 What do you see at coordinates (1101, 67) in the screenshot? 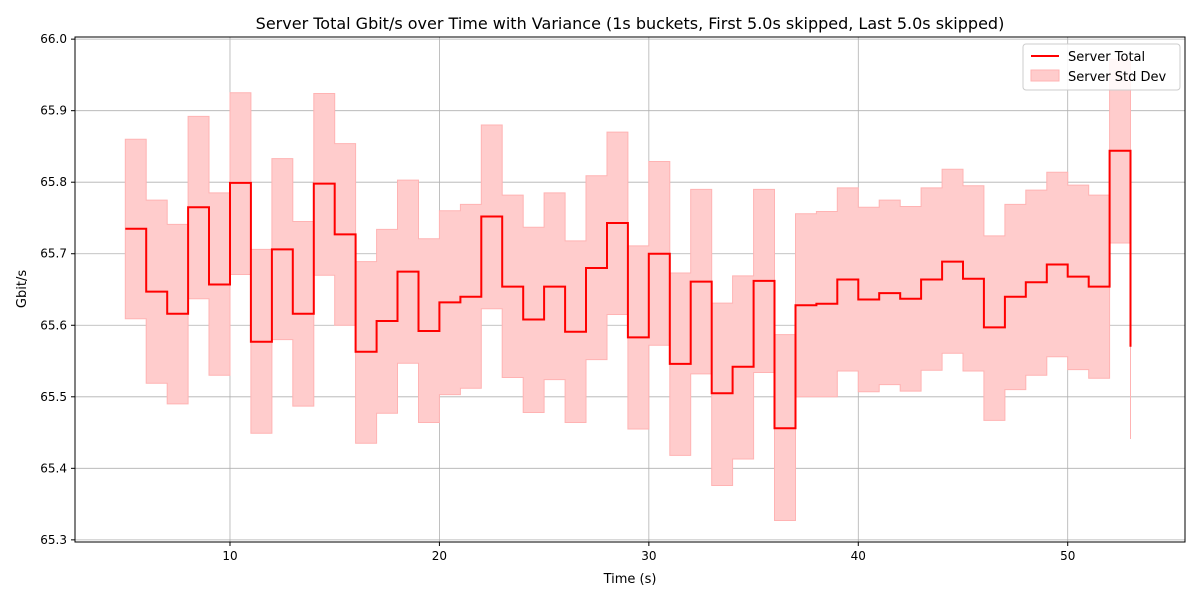
I see `legend: Server Total Server Std Dev` at bounding box center [1101, 67].